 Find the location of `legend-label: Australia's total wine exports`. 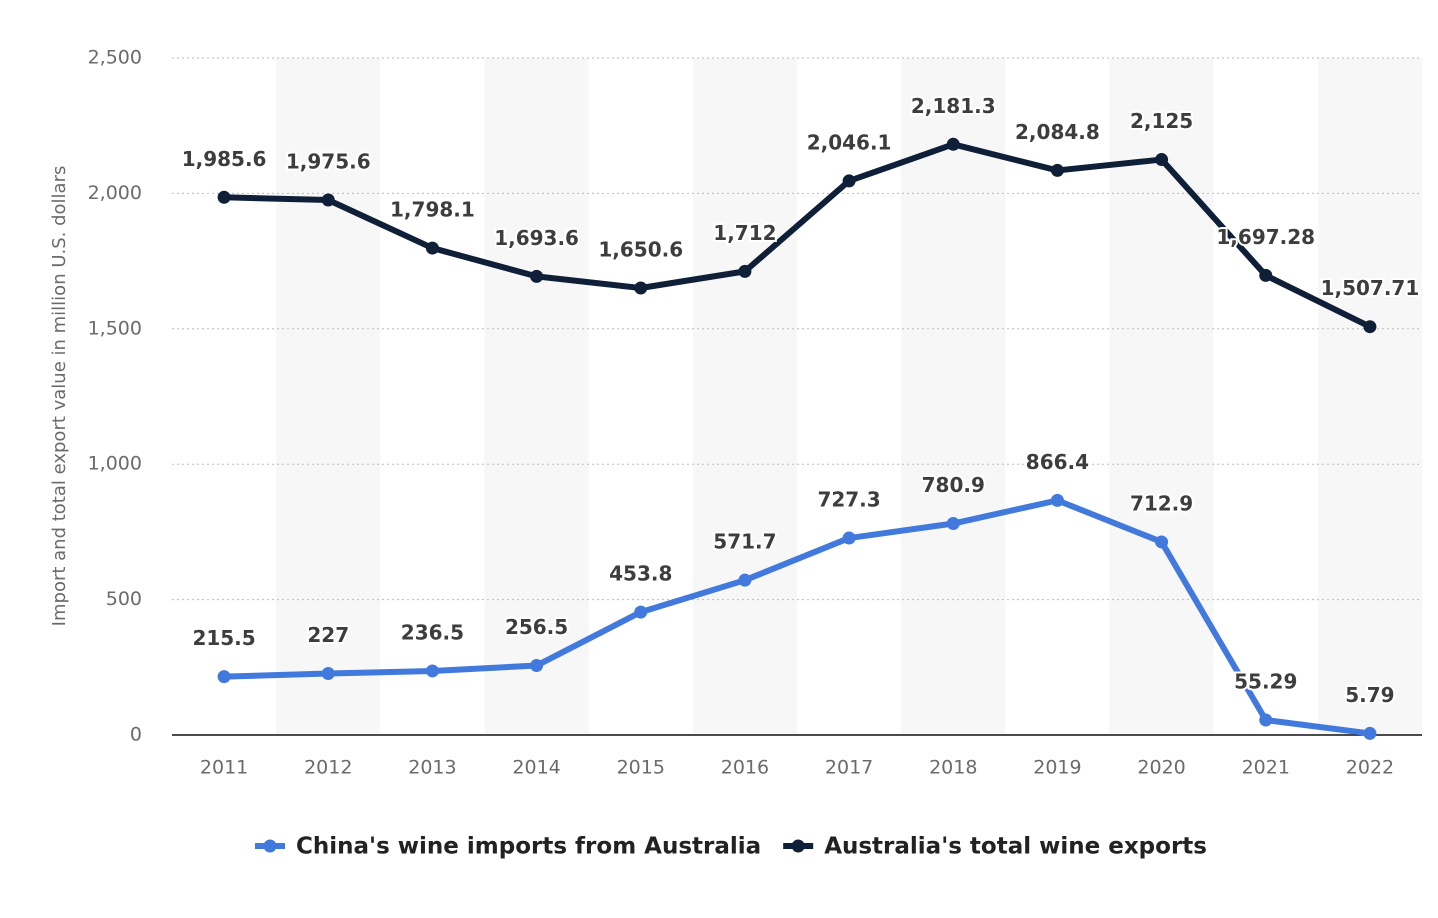

legend-label: Australia's total wine exports is located at coordinates (1015, 847).